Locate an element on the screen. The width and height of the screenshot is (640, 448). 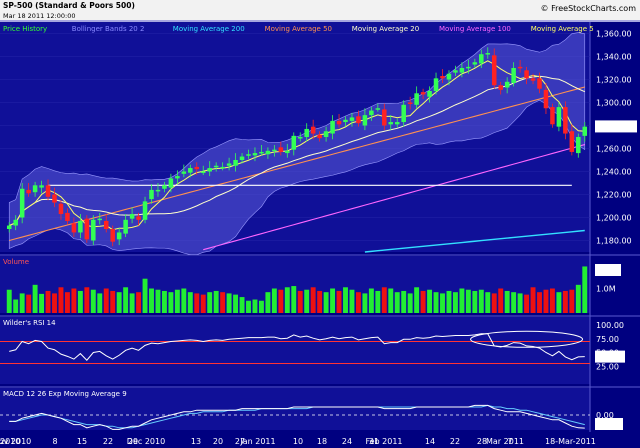
x-tick-label: 7 is located at coordinates (509, 441).